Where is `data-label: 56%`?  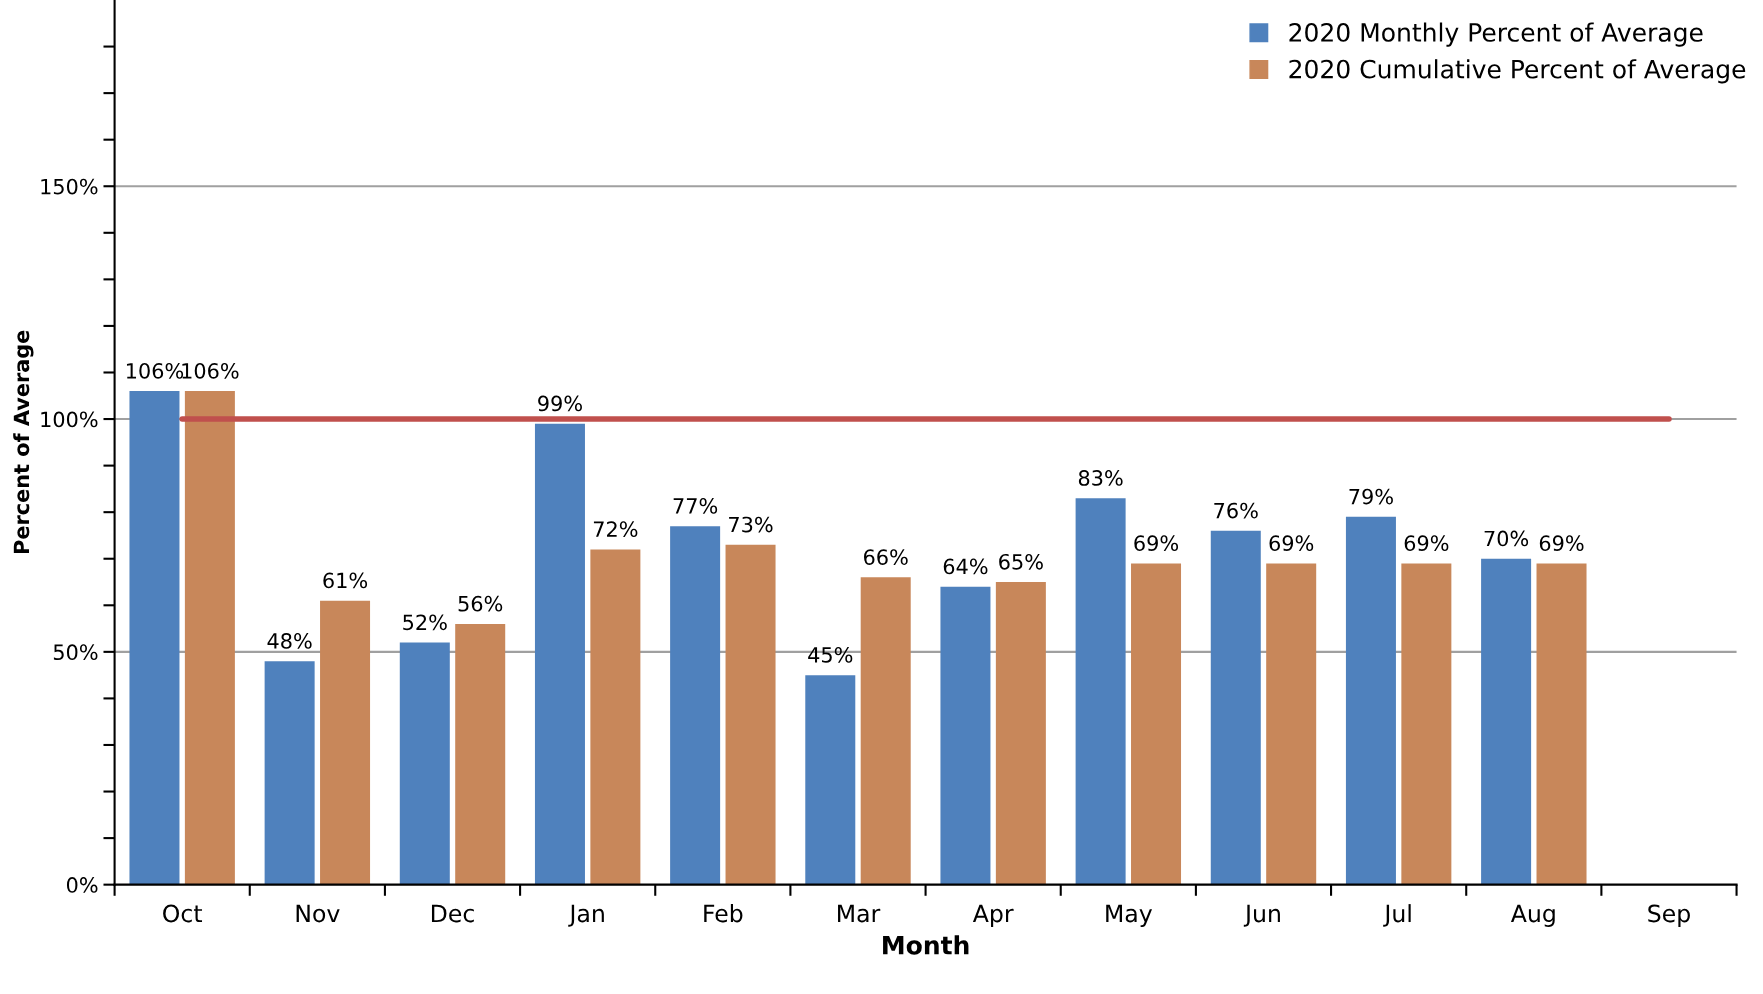
data-label: 56% is located at coordinates (480, 603).